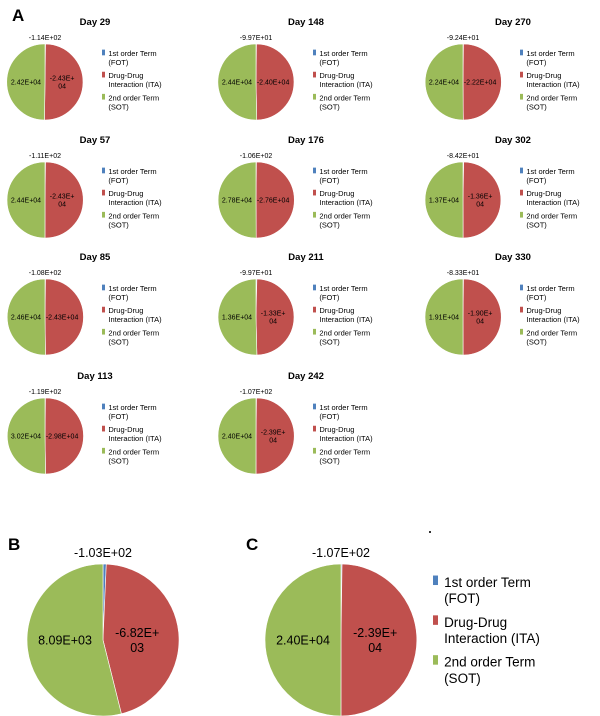 Image resolution: width=600 pixels, height=716 pixels. I want to click on pie-day-330-legend-text-fot-0: 1st order Term, so click(550, 288).